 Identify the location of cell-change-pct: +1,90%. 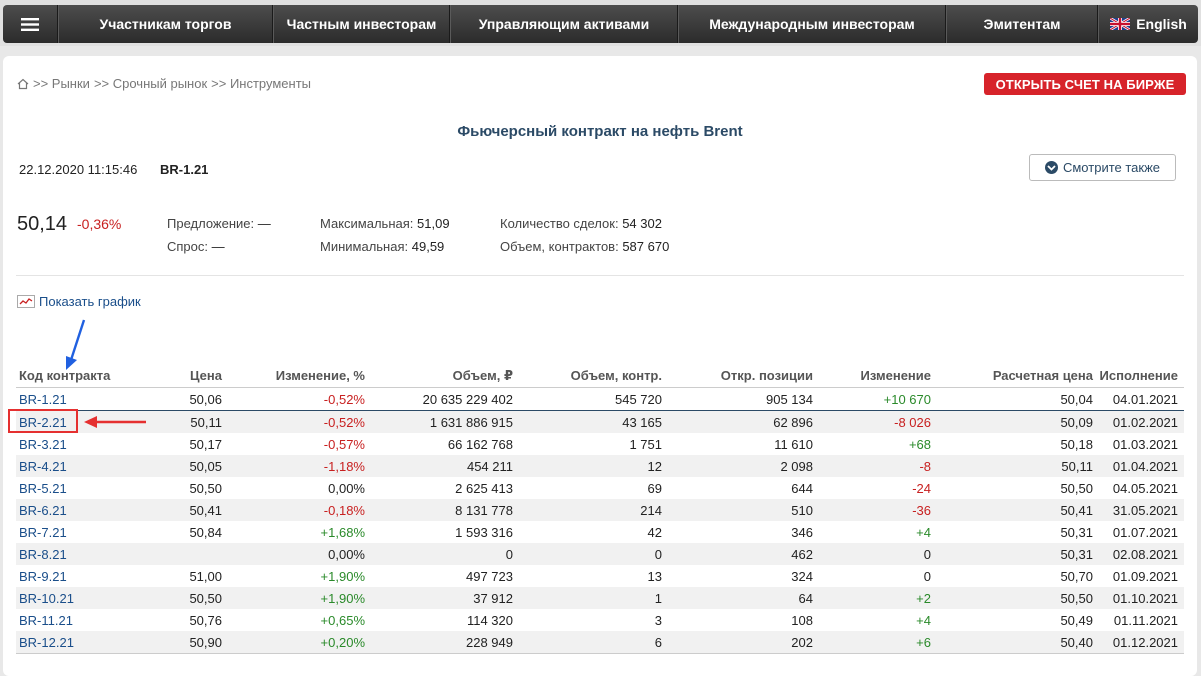
(299, 598).